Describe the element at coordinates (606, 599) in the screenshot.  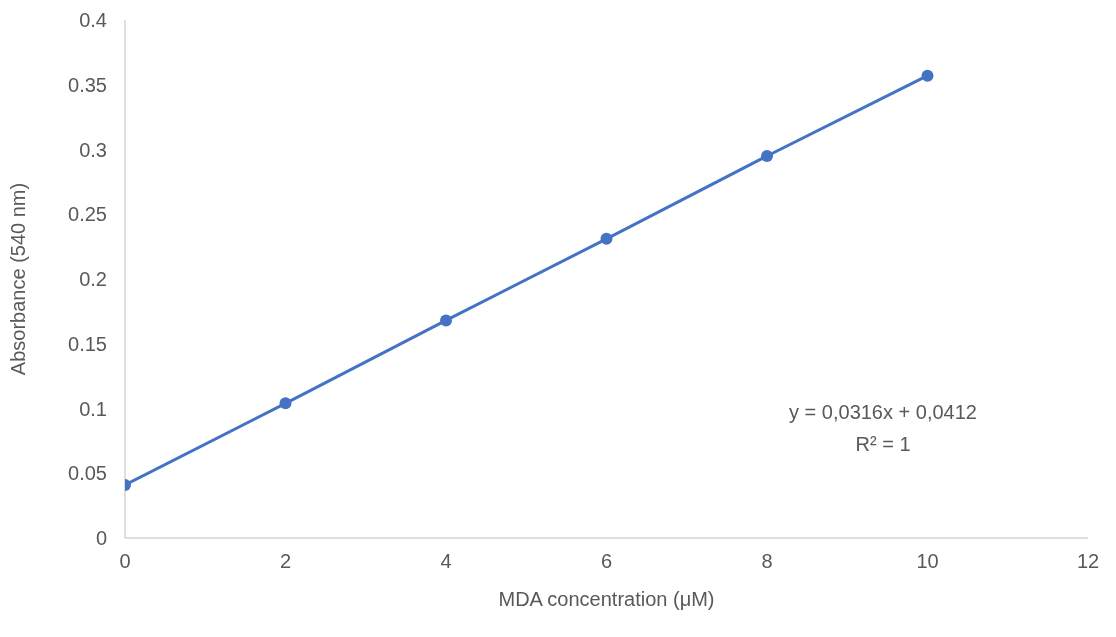
I see `x-axis-title: MDA concentration (μM)` at that location.